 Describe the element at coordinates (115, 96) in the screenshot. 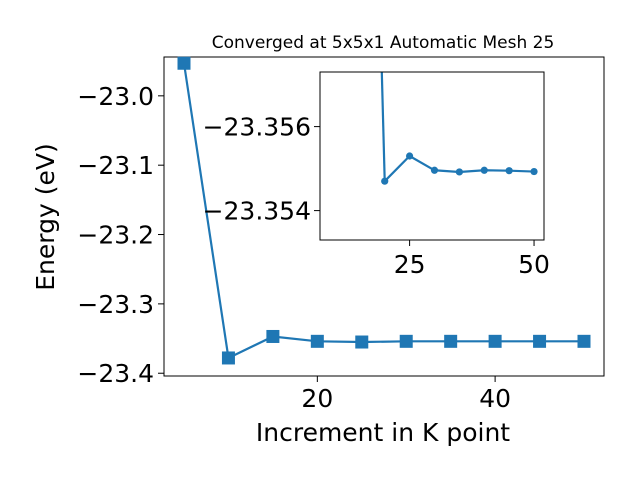

I see `y-tick-label: −23.0` at that location.